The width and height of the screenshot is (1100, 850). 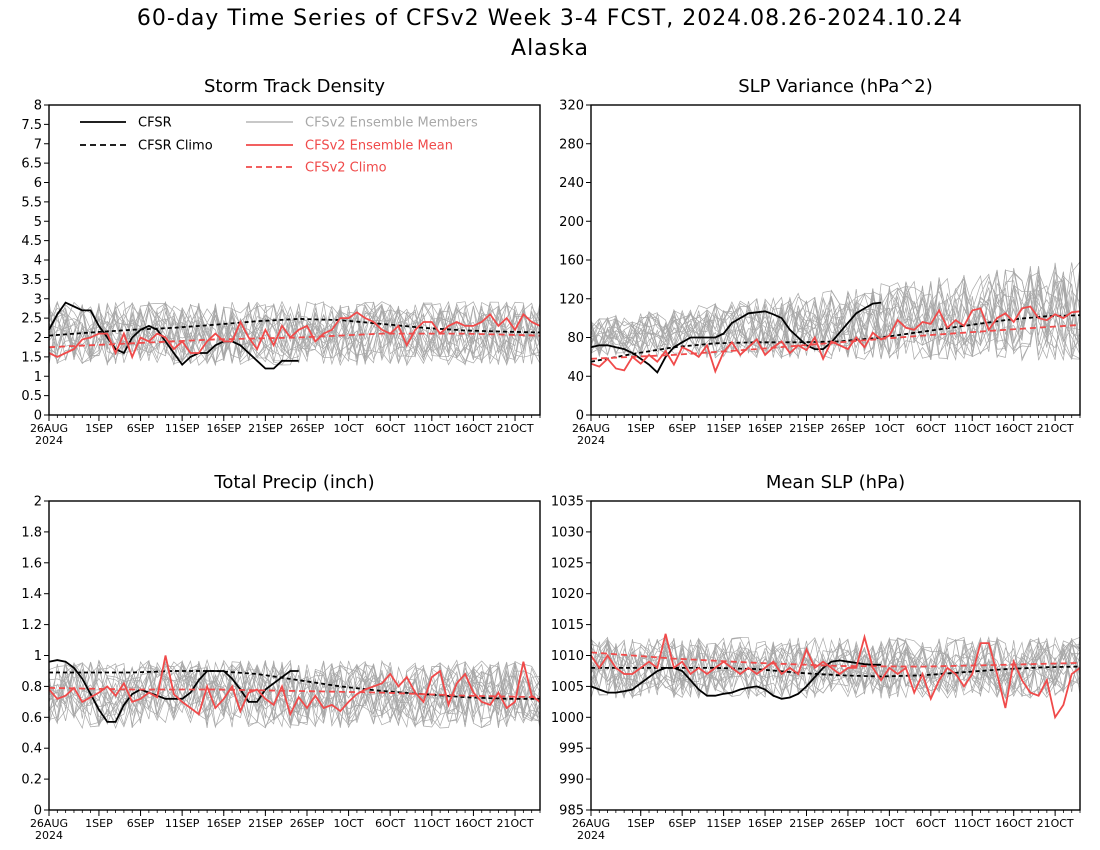 I want to click on y-tick-label: 1.6, so click(x=31, y=563).